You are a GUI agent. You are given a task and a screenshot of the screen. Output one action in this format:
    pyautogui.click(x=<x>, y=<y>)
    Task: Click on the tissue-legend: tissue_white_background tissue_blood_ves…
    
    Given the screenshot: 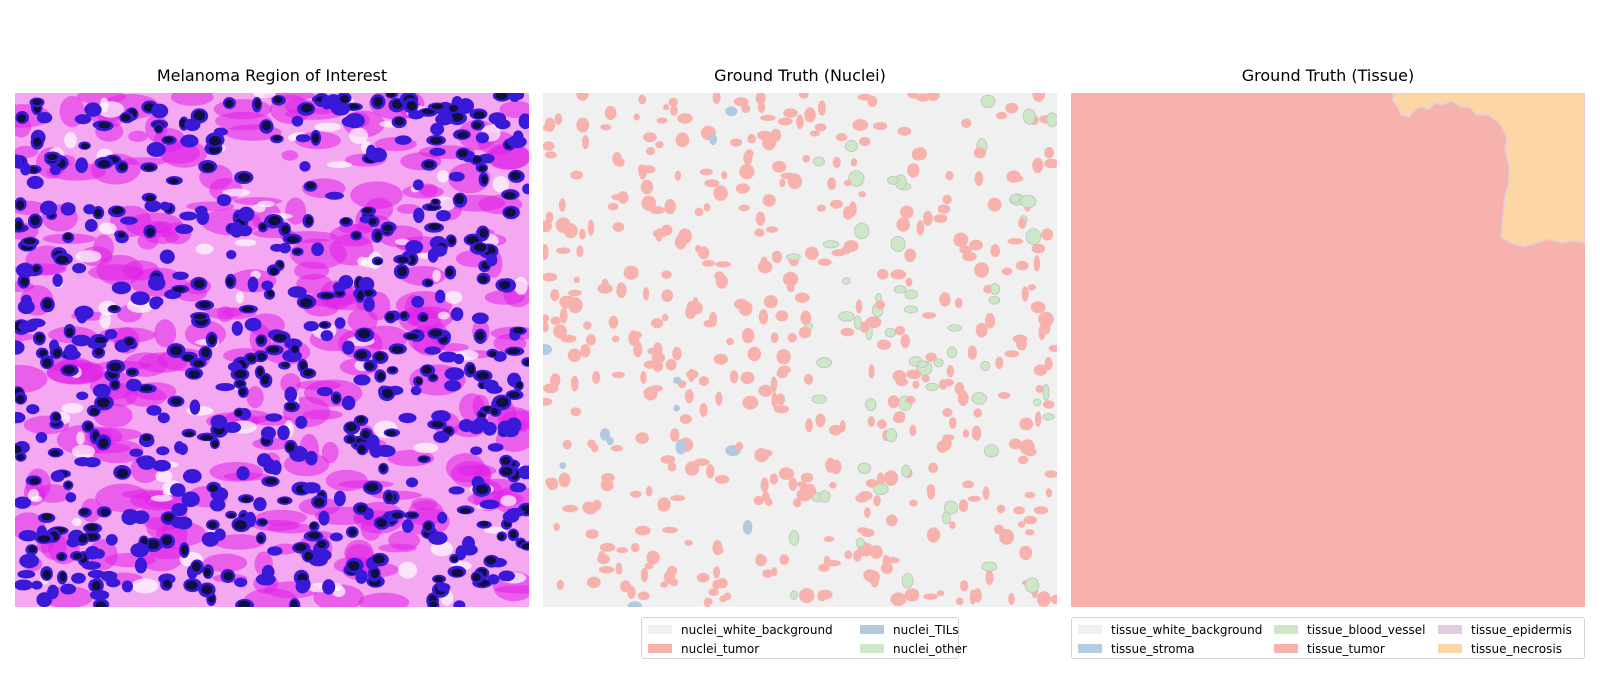 What is the action you would take?
    pyautogui.click(x=1328, y=638)
    